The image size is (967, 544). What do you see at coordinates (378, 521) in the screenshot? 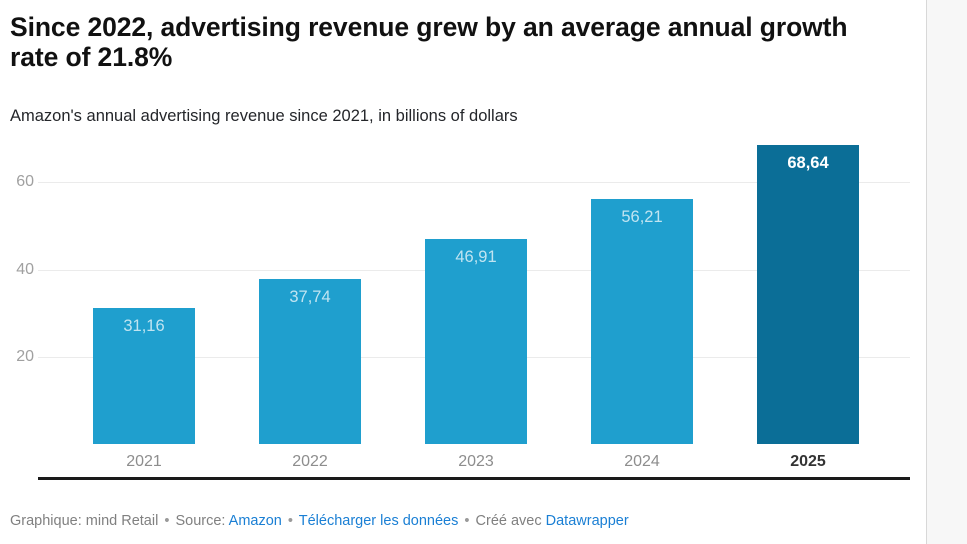
I see `download-data-link: Télécharger les données` at bounding box center [378, 521].